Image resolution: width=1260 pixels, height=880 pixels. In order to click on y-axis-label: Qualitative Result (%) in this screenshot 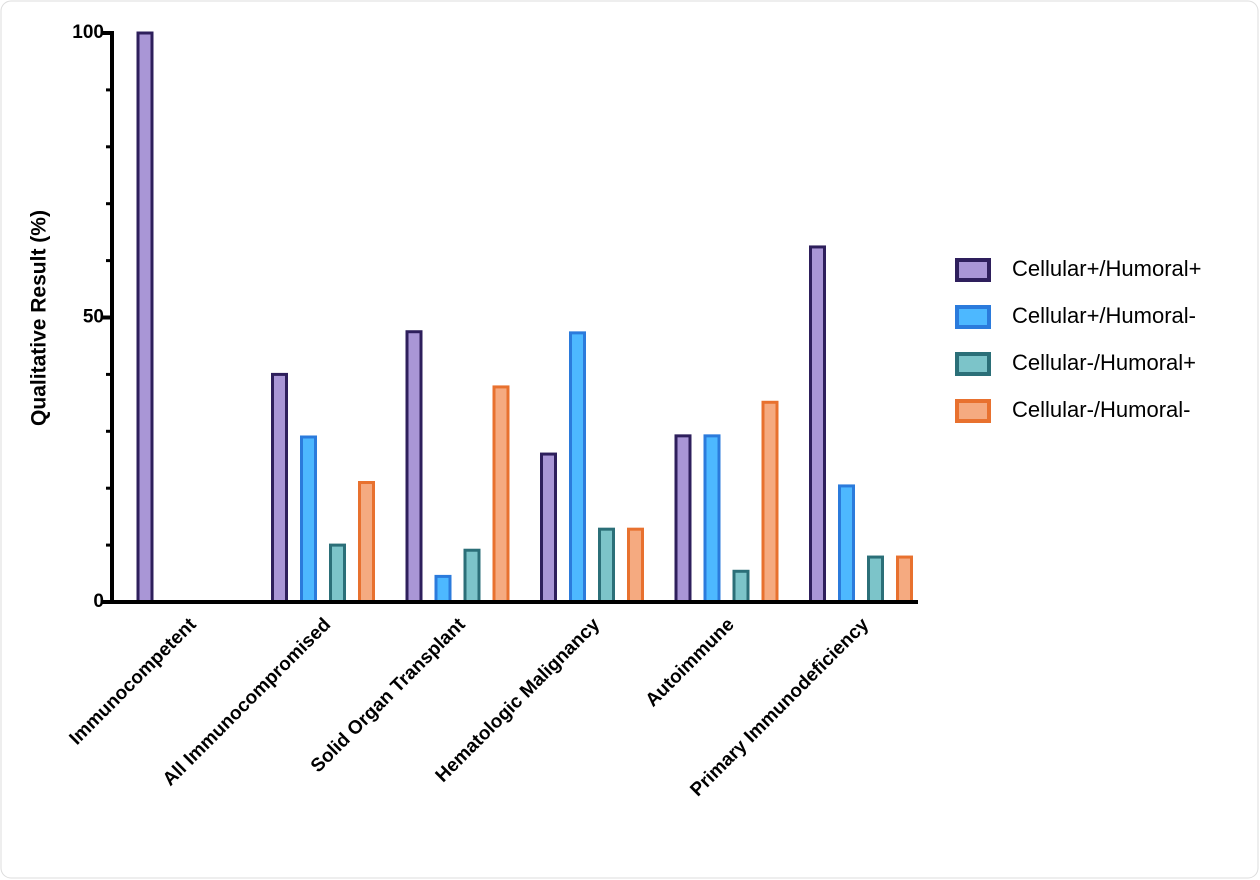, I will do `click(39, 318)`.